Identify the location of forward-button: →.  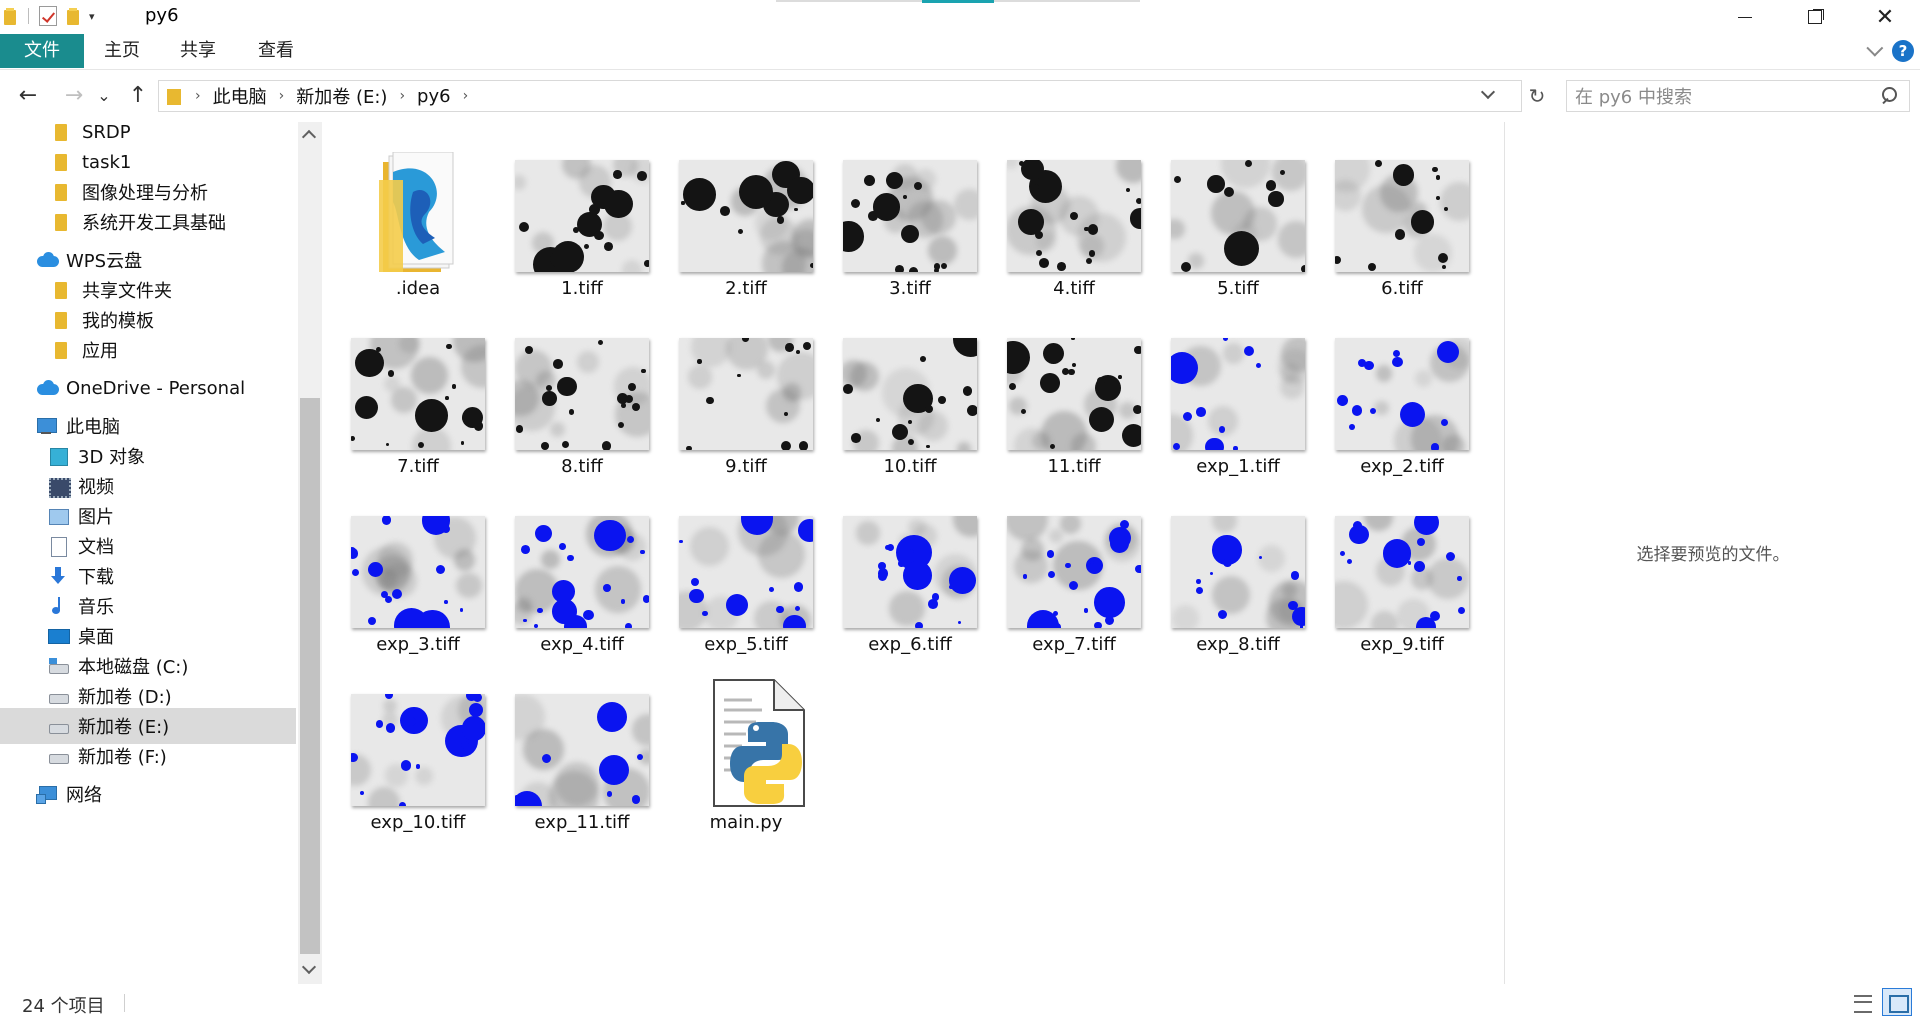
(74, 96).